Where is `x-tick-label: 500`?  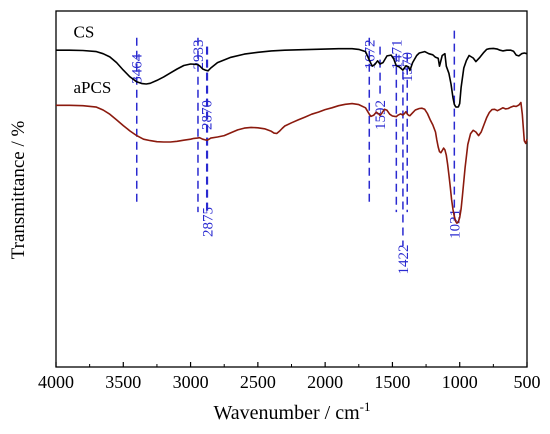
x-tick-label: 500 is located at coordinates (527, 382).